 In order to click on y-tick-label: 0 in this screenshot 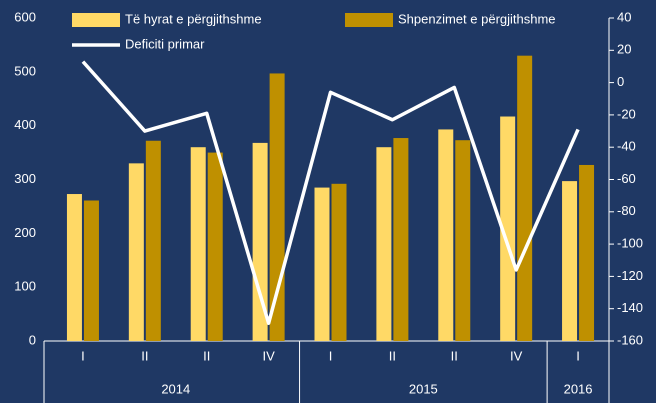, I will do `click(32, 339)`.